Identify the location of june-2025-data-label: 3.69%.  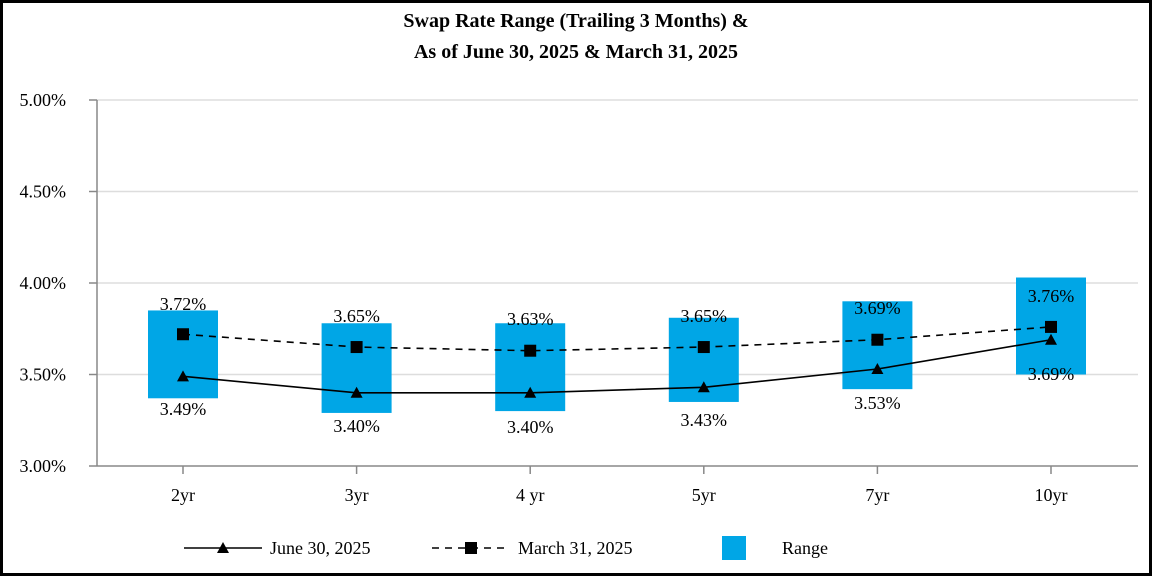
(1051, 374).